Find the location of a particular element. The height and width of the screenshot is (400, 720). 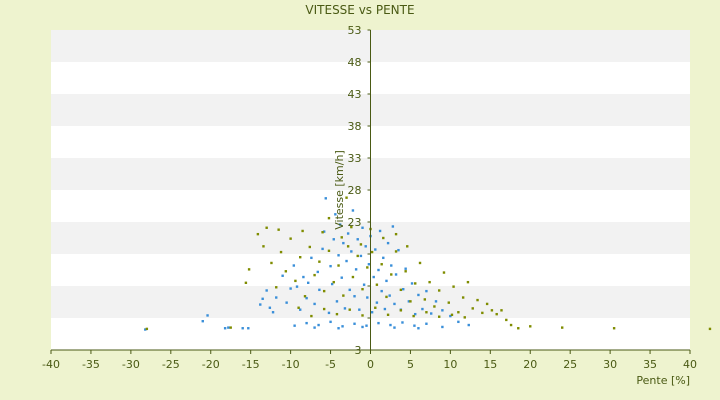

x-tick-label: 15 is located at coordinates (490, 364).